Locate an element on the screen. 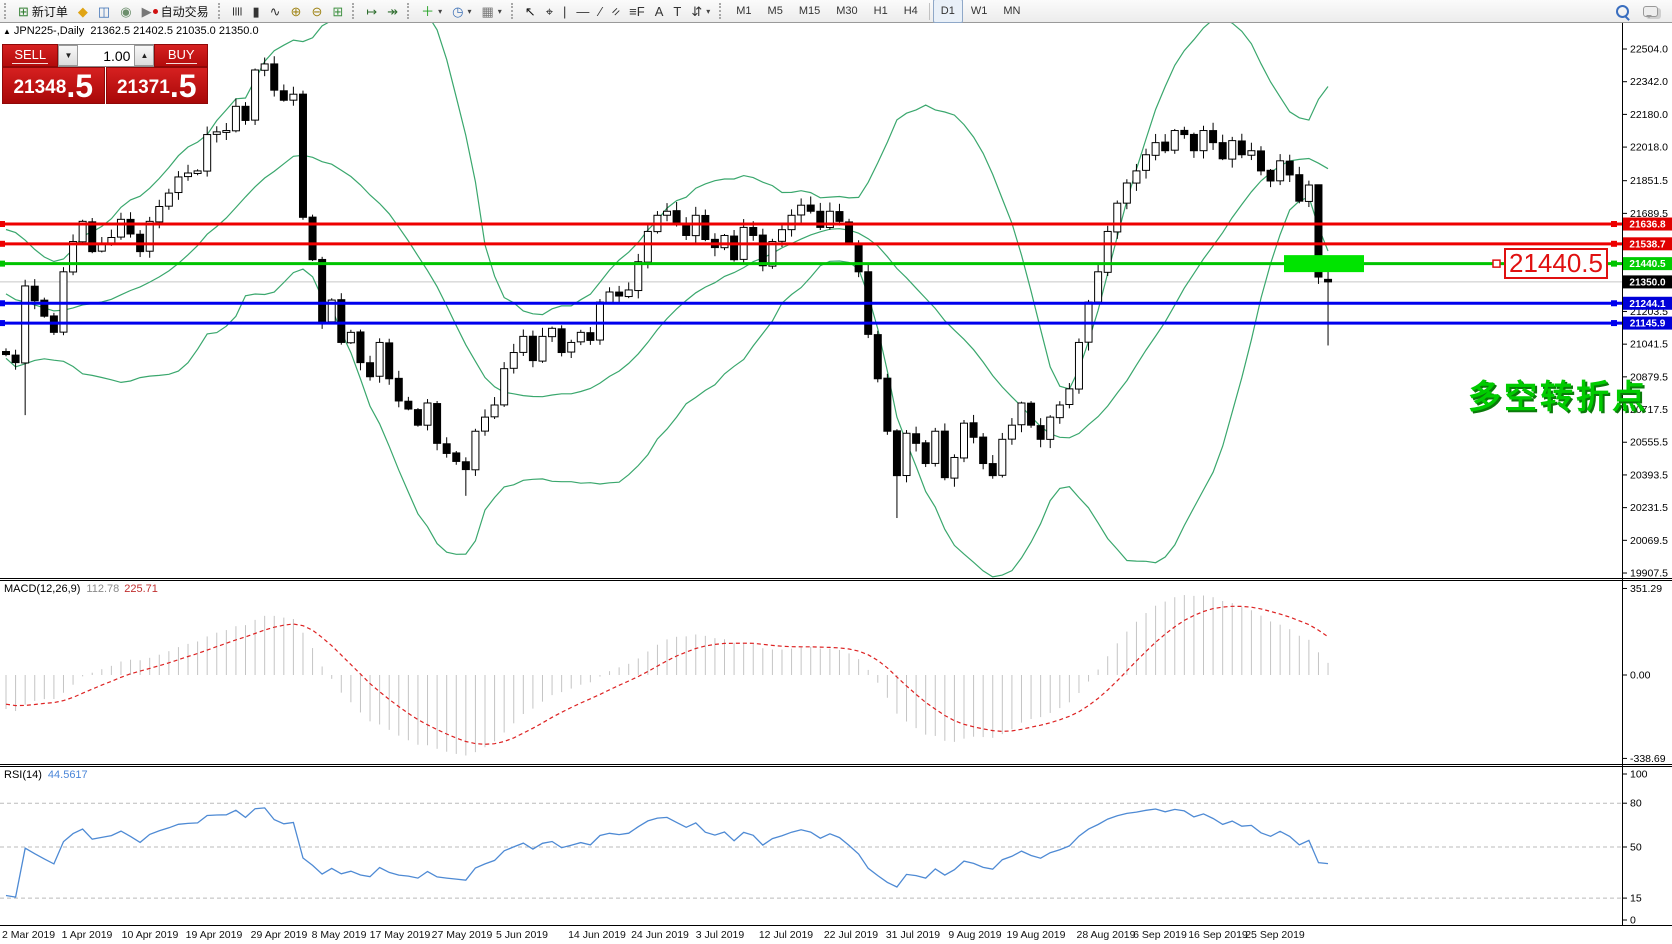 The image size is (1672, 944). tf-mn: MN is located at coordinates (1012, 11).